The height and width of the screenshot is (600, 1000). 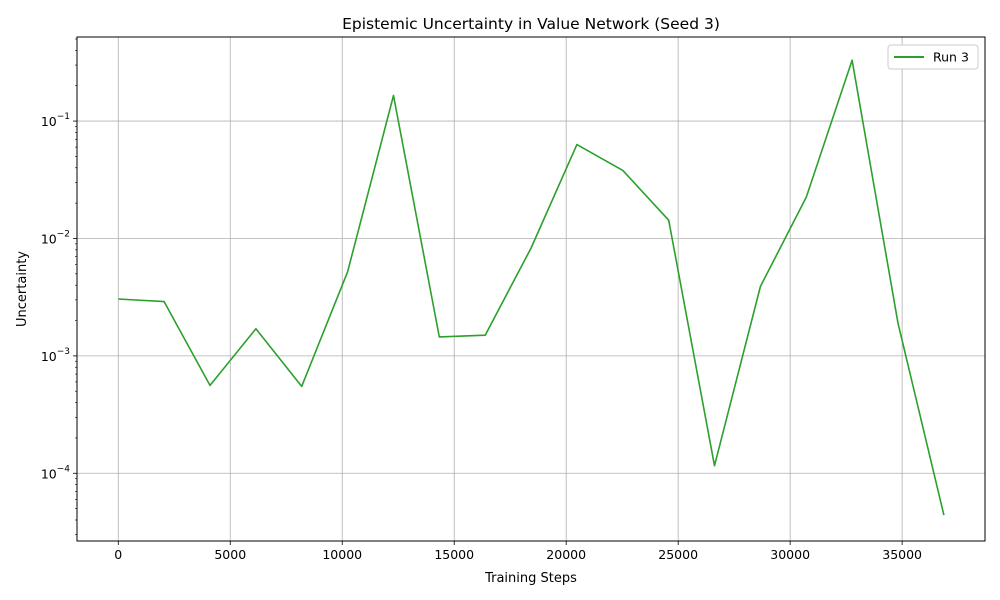 I want to click on y-axis-label: Uncertainty, so click(x=22, y=289).